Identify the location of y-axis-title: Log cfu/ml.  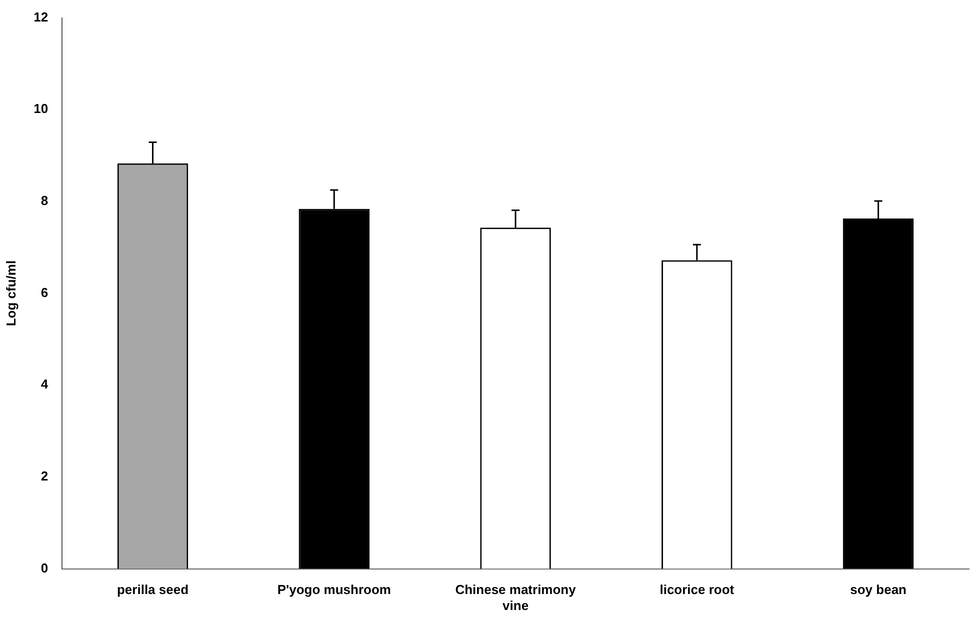
(10, 293).